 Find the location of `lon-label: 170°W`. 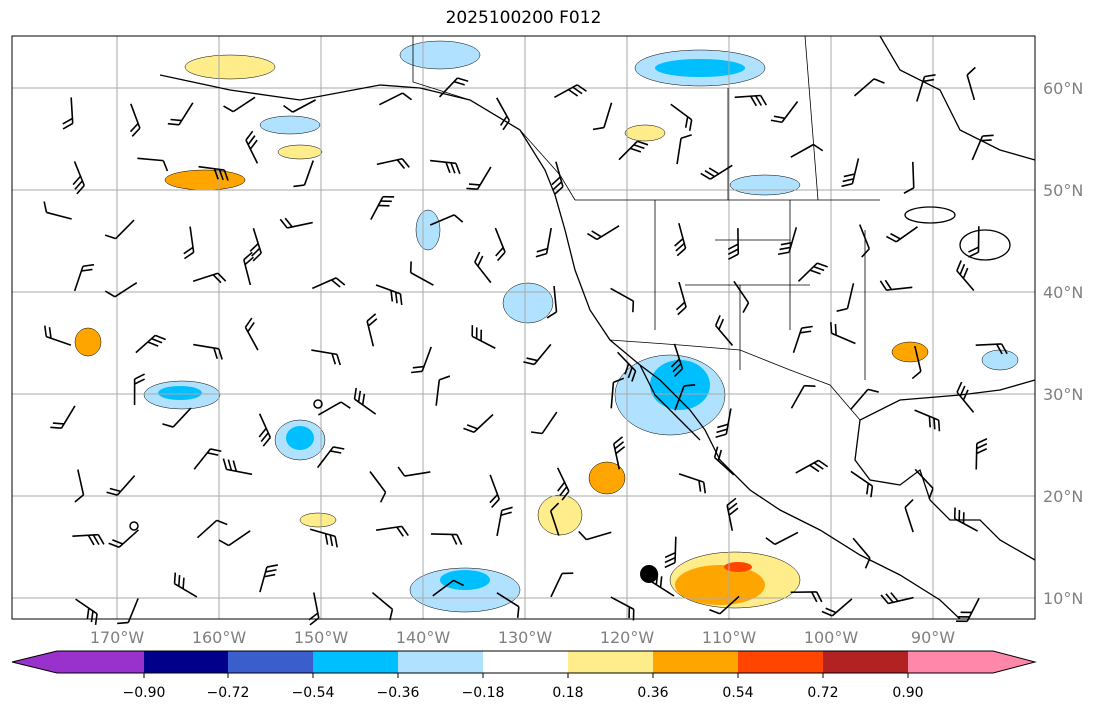

lon-label: 170°W is located at coordinates (117, 637).